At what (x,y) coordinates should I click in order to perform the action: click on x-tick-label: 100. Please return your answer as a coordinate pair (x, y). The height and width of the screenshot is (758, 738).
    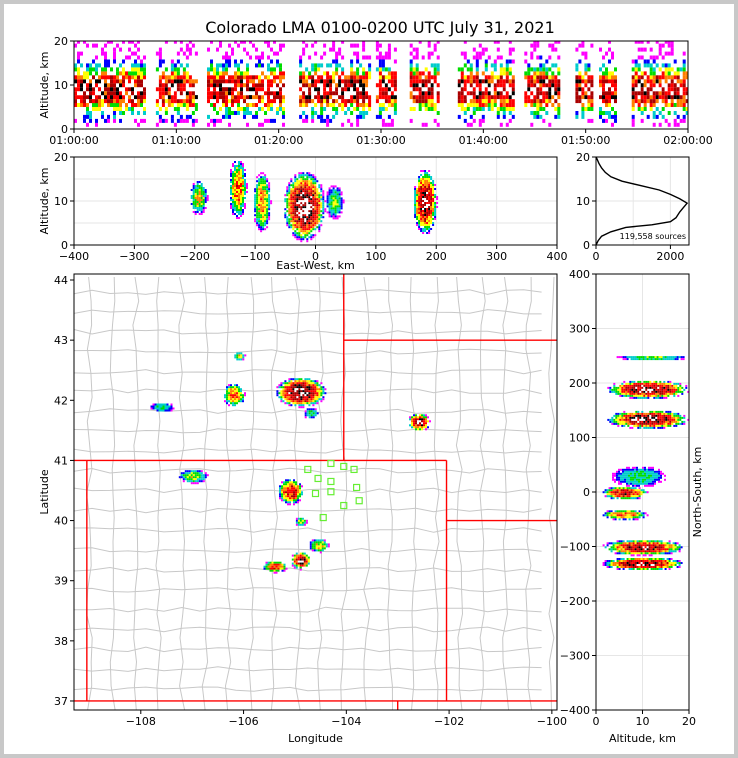
    Looking at the image, I should click on (375, 256).